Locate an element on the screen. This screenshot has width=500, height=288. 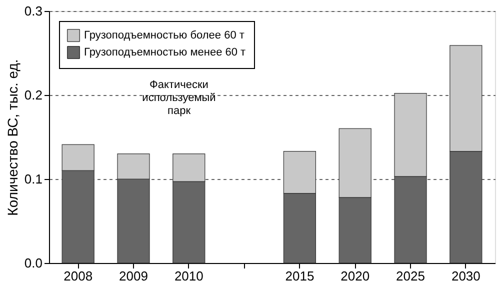
annotation: Фактически используемый парк is located at coordinates (179, 98).